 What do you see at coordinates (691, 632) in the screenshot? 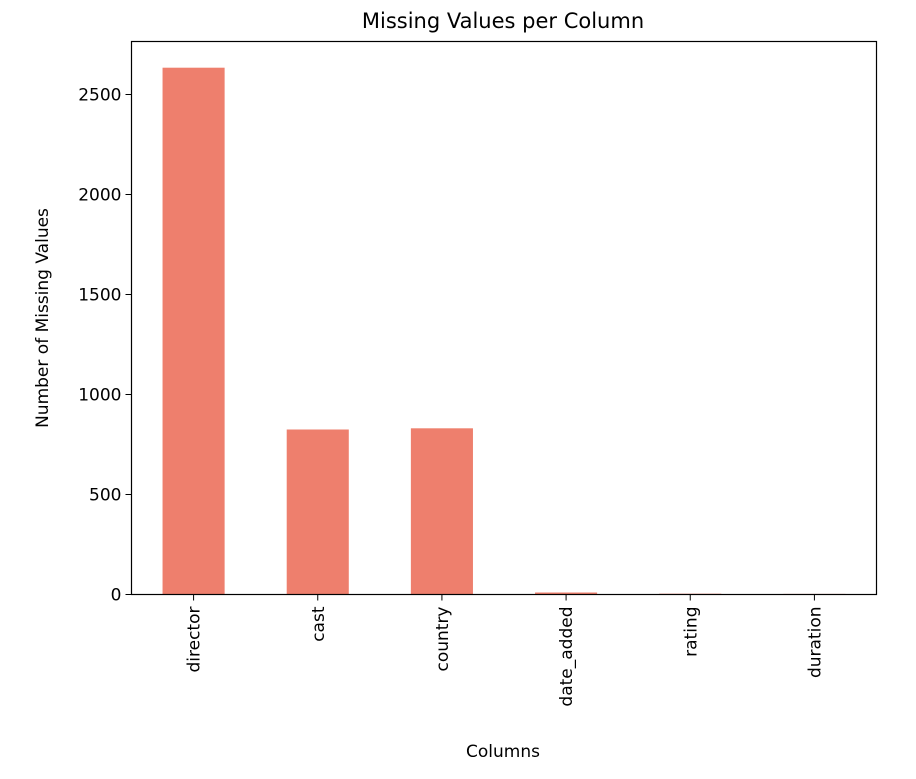
I see `x-tick-label: rating` at bounding box center [691, 632].